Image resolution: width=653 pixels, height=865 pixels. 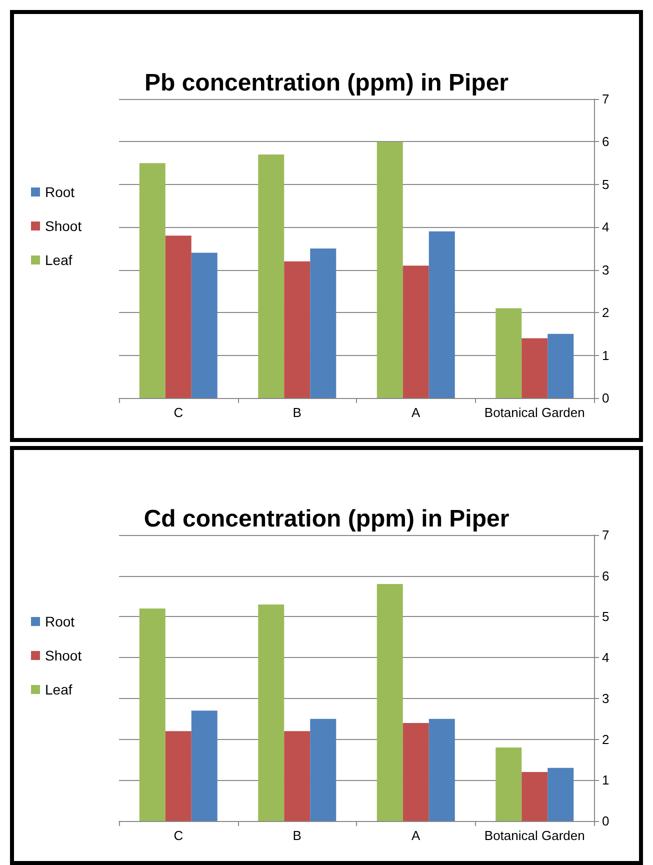 What do you see at coordinates (326, 83) in the screenshot?
I see `chart-title: Pb concentration (ppm) in Piper` at bounding box center [326, 83].